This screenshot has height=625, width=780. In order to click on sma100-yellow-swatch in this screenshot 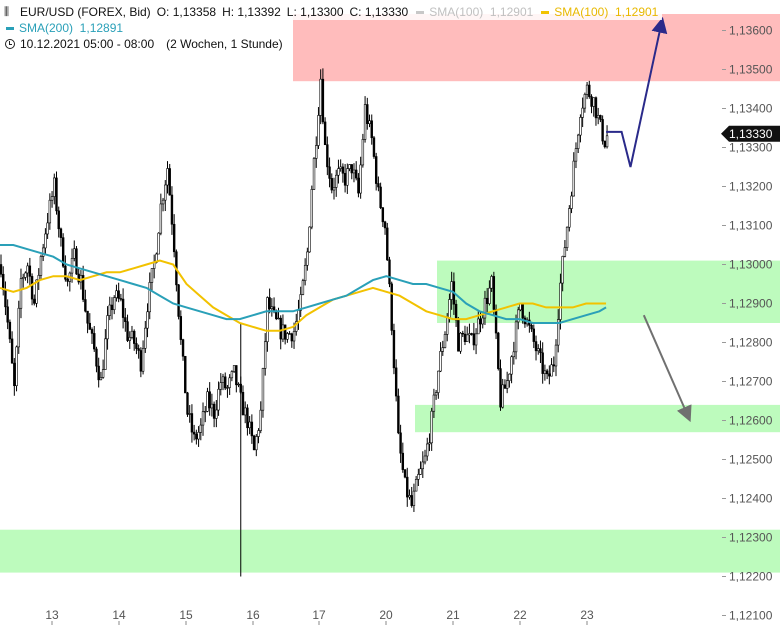, I will do `click(545, 12)`.